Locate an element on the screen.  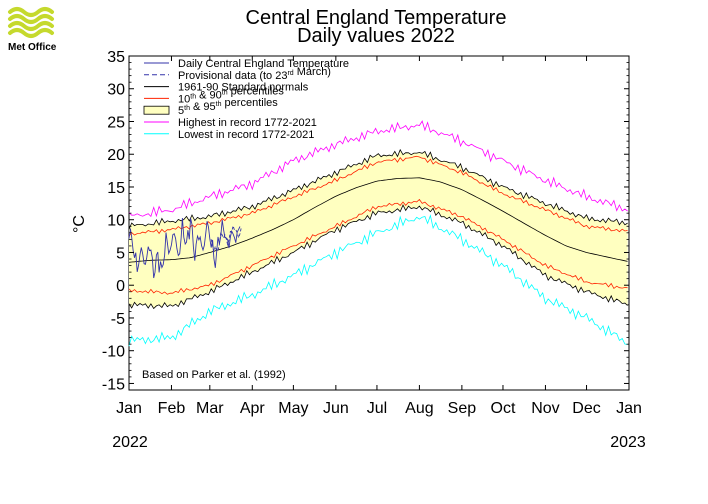
annotation-text: Based on Parker et al. (1992) is located at coordinates (214, 375).